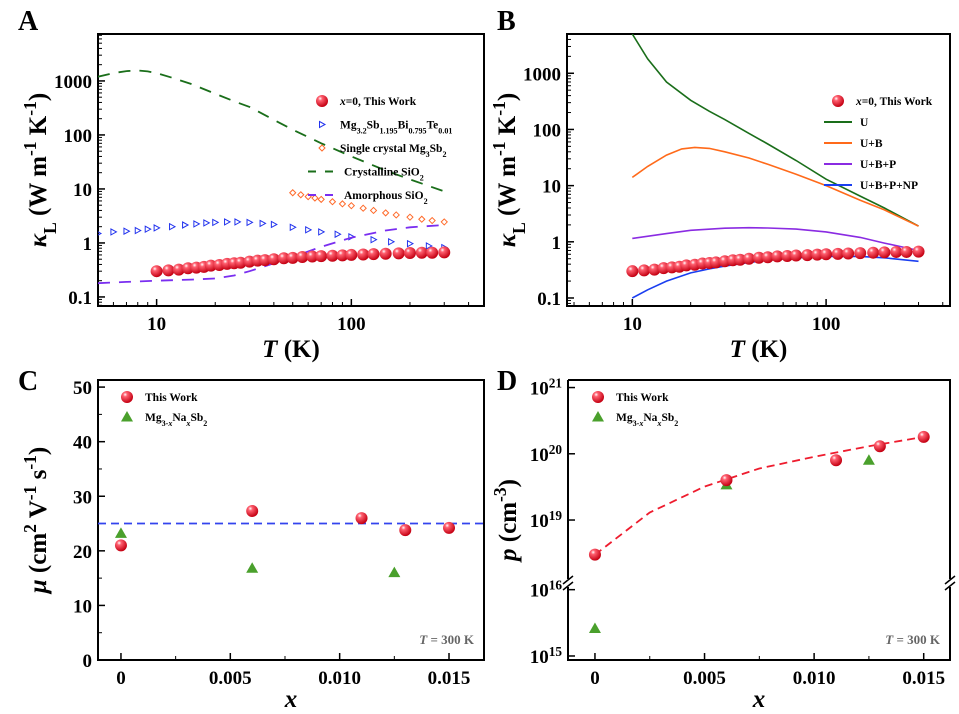 Image resolution: width=959 pixels, height=714 pixels. Describe the element at coordinates (156, 324) in the screenshot. I see `x-tick-label: 10` at that location.